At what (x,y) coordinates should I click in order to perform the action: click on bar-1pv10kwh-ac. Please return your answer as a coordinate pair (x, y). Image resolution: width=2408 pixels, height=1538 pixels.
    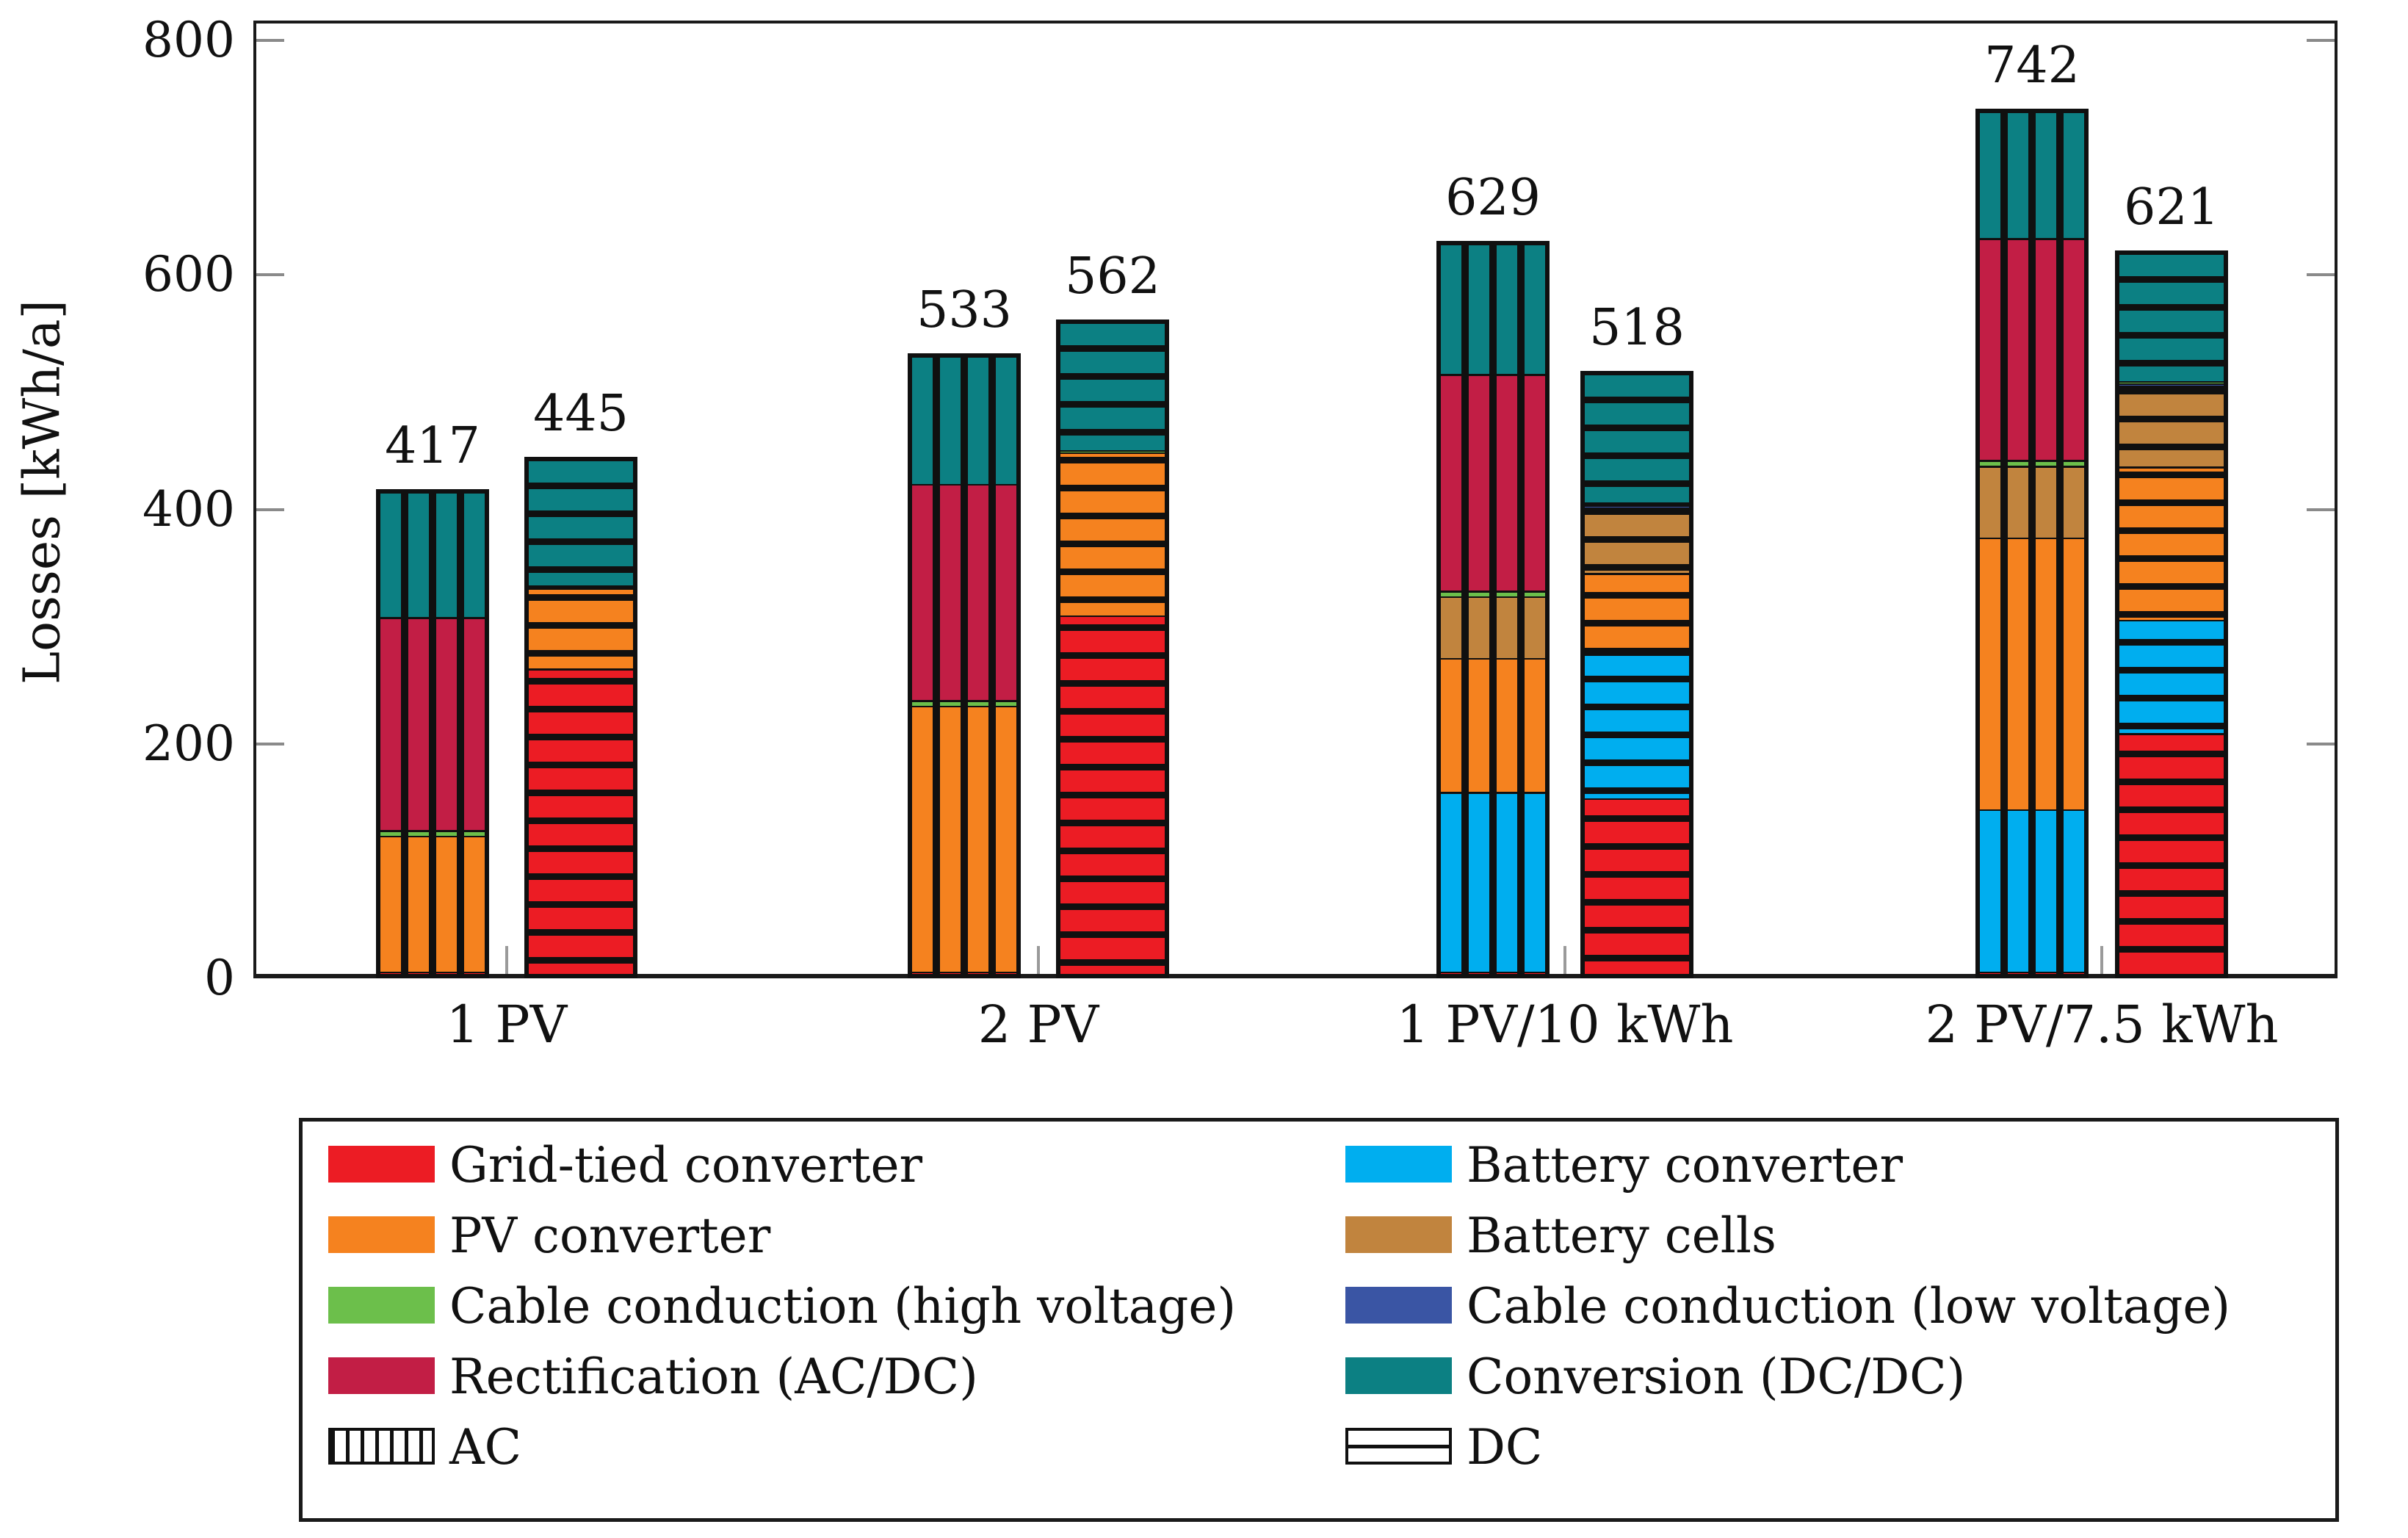
    Looking at the image, I should click on (1493, 609).